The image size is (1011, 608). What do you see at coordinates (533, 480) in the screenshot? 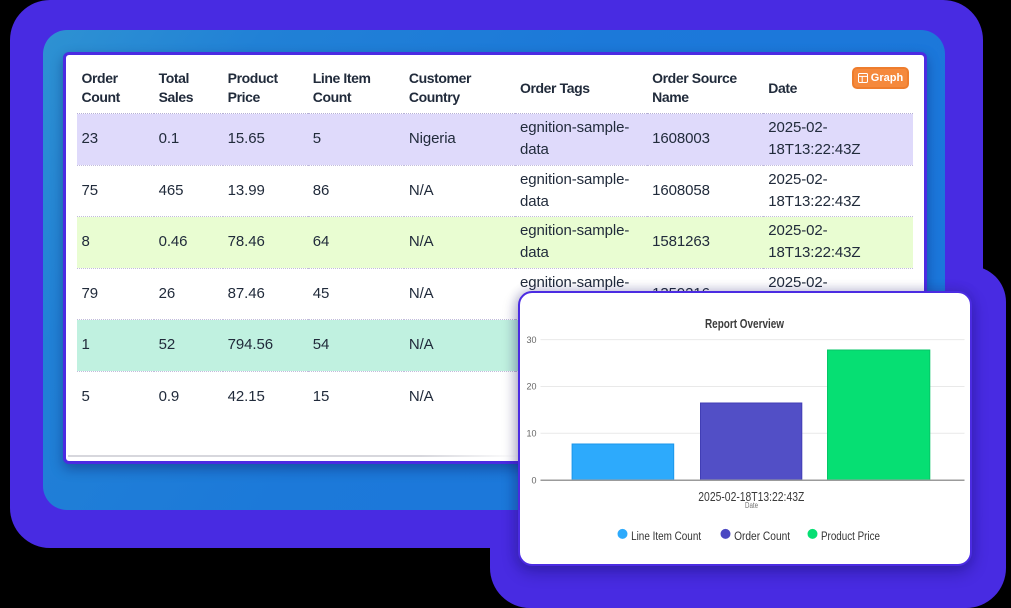
I see `svg-text: 0` at bounding box center [533, 480].